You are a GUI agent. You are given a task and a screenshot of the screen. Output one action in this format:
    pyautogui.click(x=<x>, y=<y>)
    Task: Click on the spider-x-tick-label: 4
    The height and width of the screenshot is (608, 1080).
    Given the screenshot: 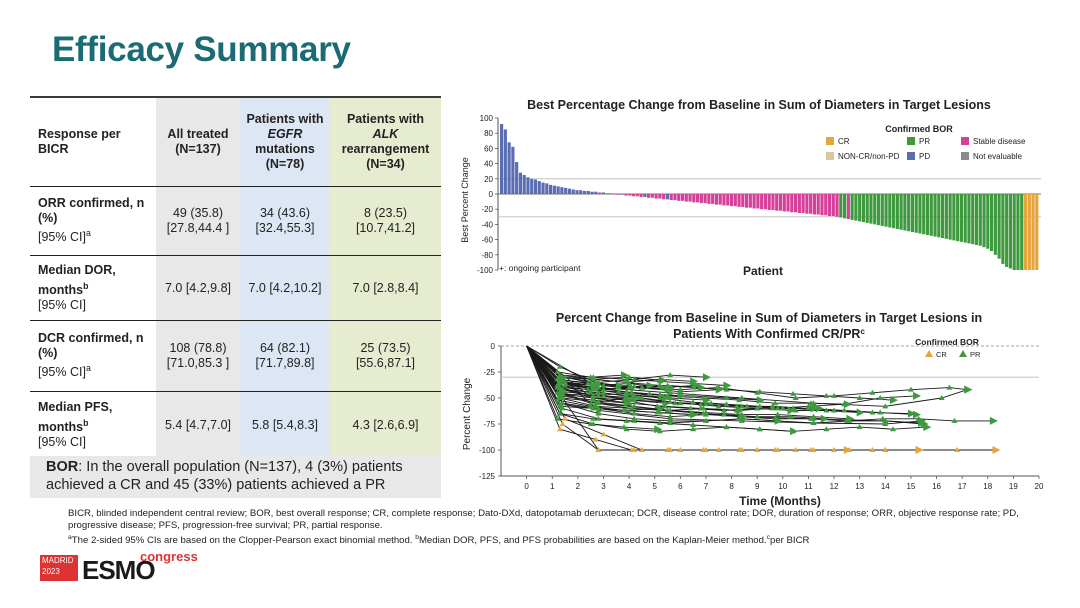 What is the action you would take?
    pyautogui.click(x=629, y=486)
    